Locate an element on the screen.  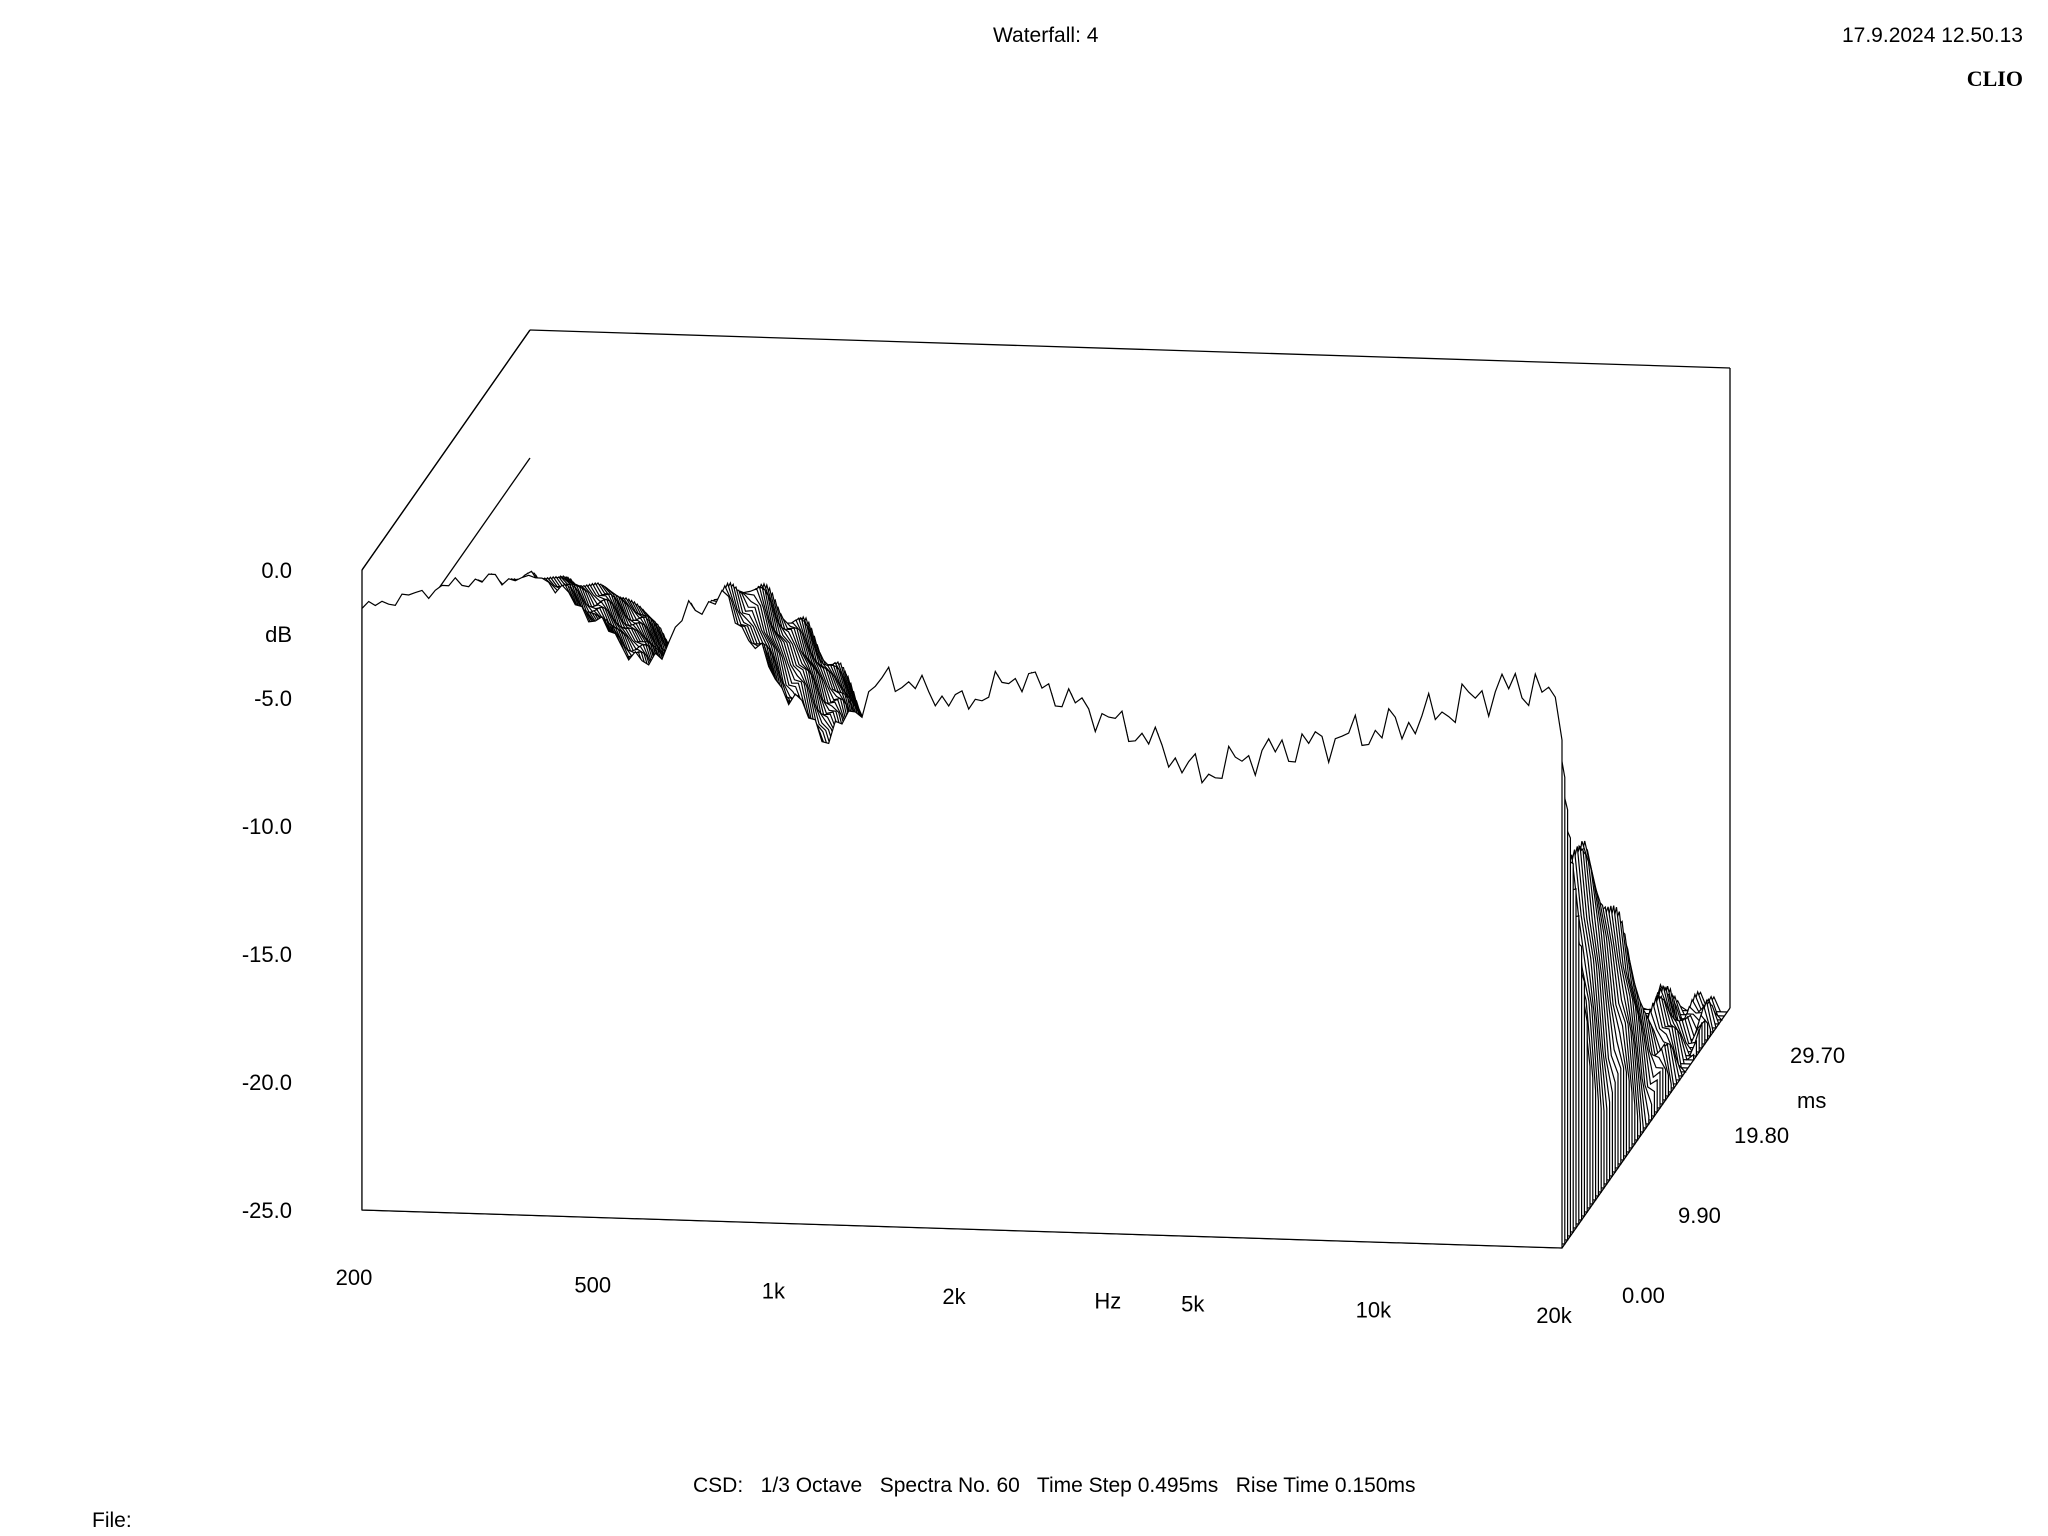
x-tick-label-2: 1k is located at coordinates (774, 1290).